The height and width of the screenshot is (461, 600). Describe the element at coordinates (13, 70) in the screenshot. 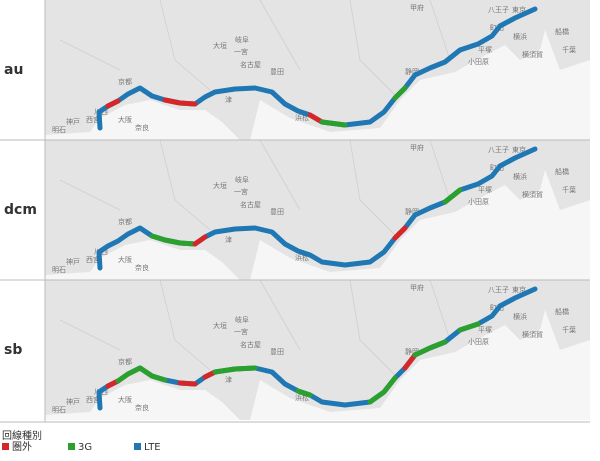

I see `panel-label: au` at that location.